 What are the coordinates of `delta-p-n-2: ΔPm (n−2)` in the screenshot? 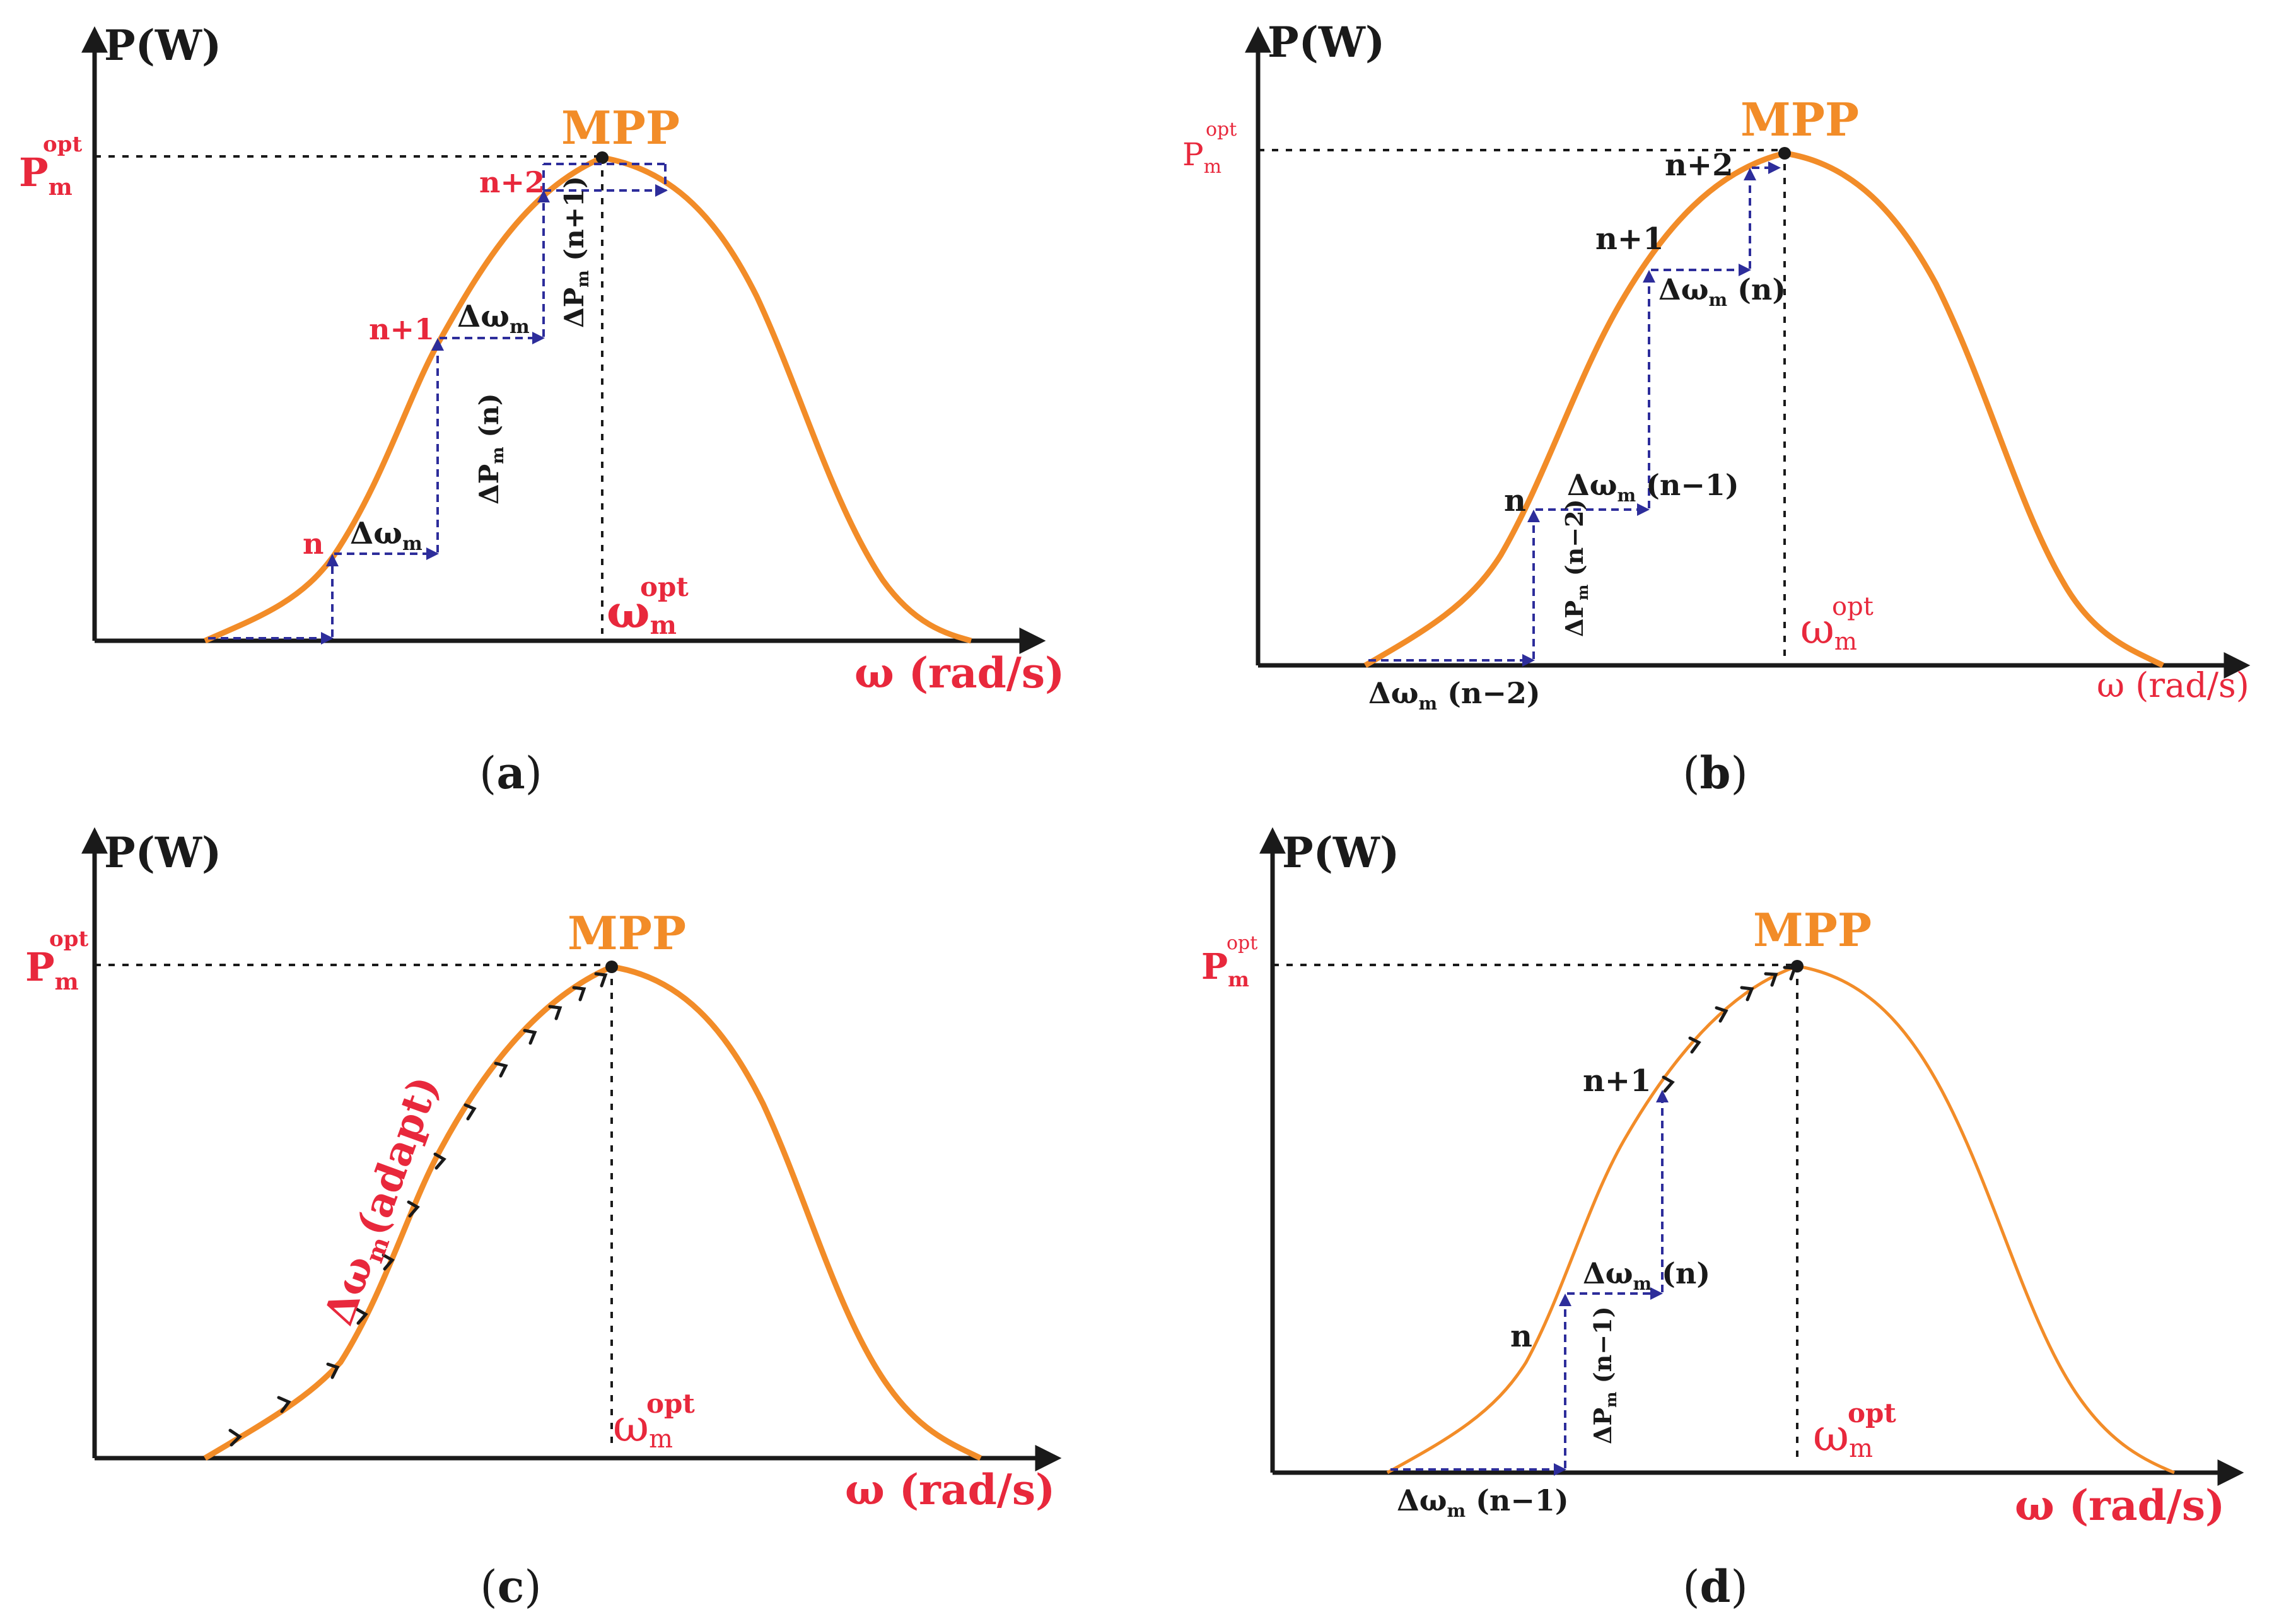 It's located at (1576, 568).